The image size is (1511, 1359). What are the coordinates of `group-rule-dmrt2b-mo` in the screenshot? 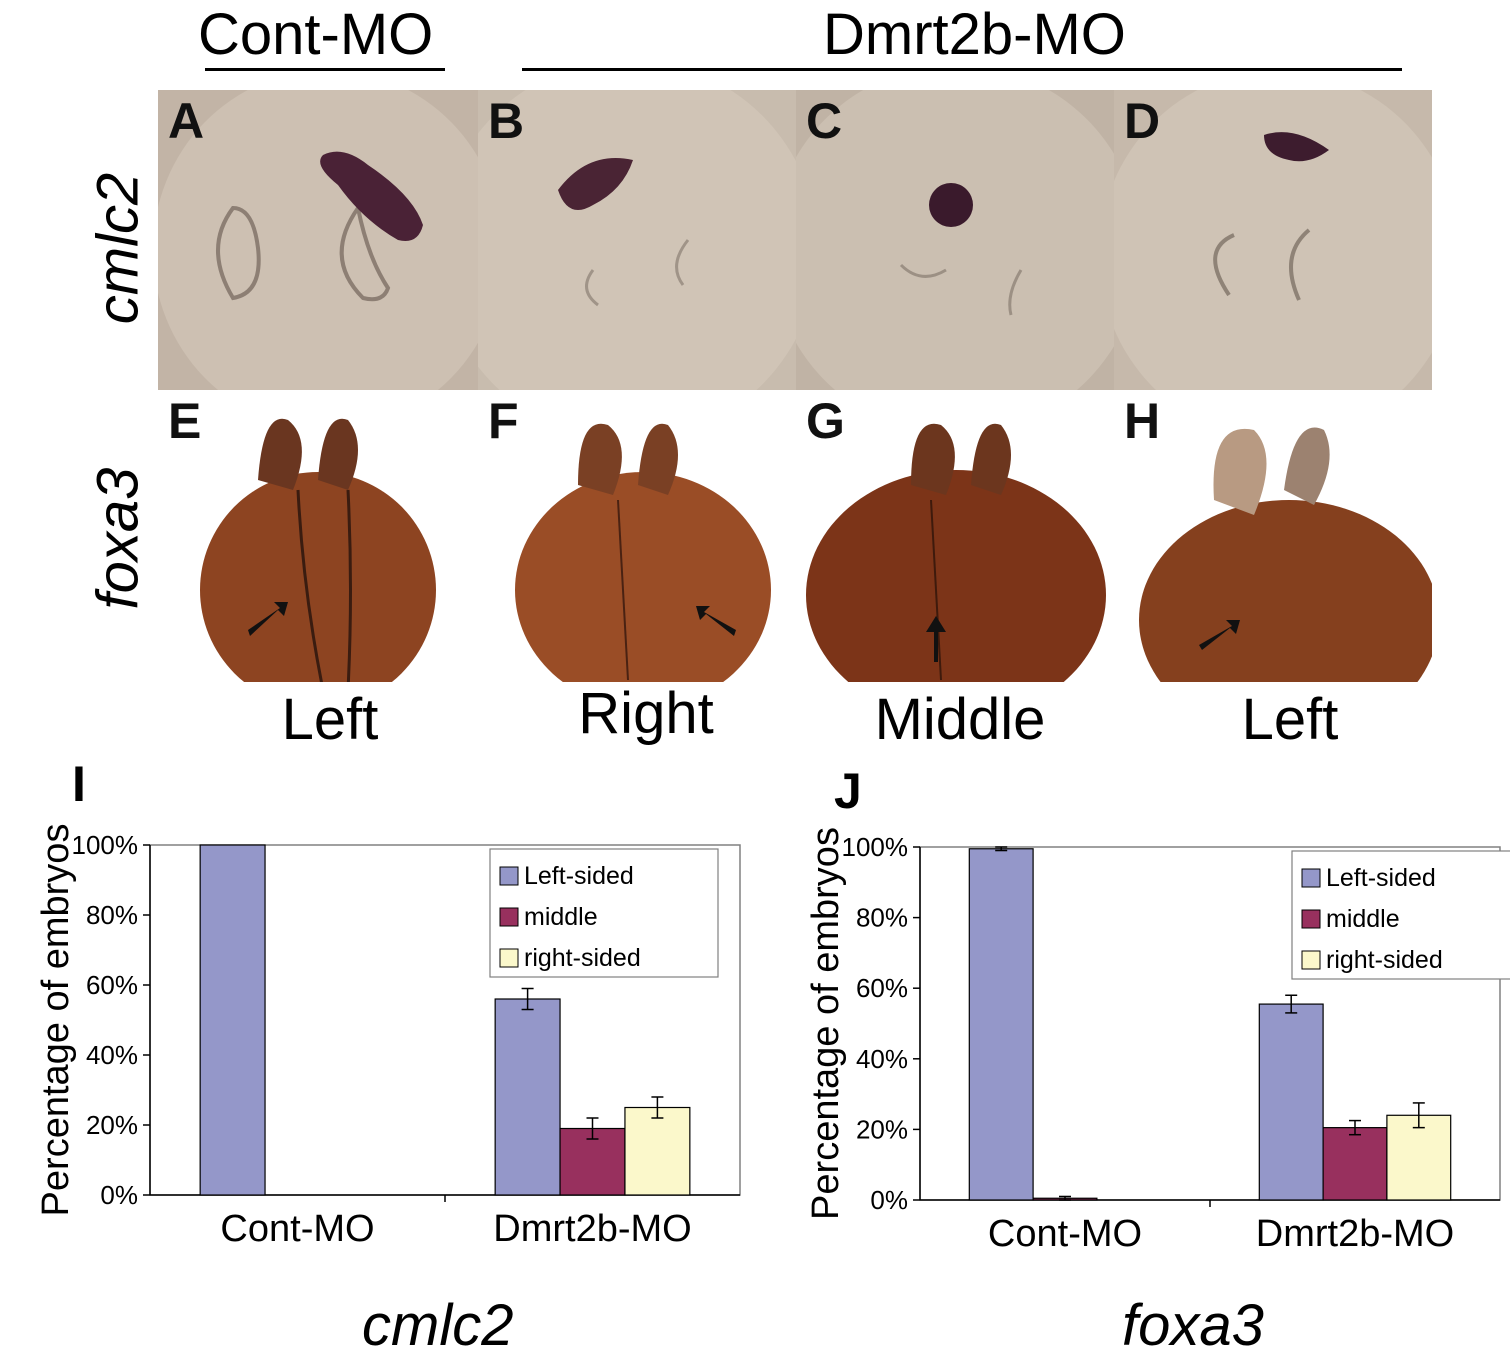 It's located at (962, 69).